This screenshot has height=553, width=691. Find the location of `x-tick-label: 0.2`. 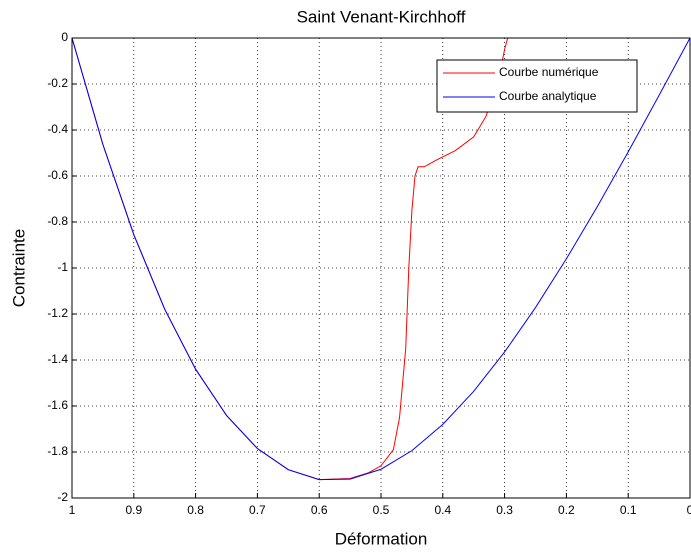

x-tick-label: 0.2 is located at coordinates (566, 510).